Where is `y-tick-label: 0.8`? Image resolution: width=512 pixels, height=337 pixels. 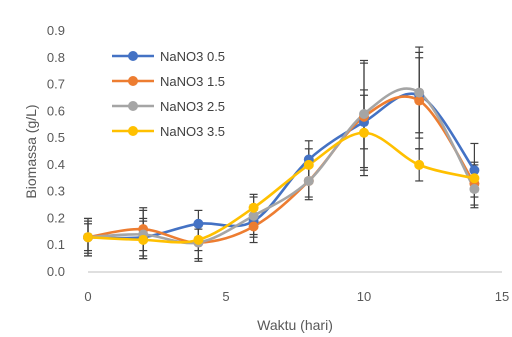 y-tick-label: 0.8 is located at coordinates (56, 57).